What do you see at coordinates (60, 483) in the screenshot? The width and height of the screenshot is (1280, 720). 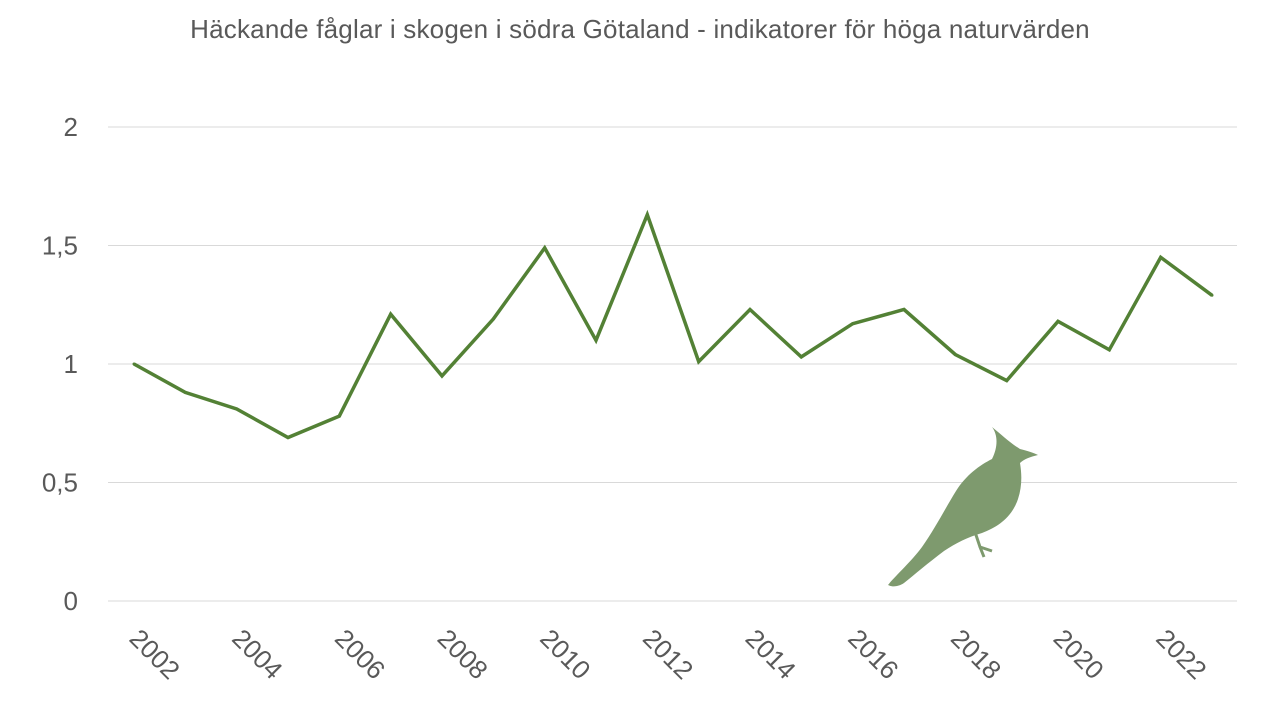 I see `y-tick-label: 0,5` at bounding box center [60, 483].